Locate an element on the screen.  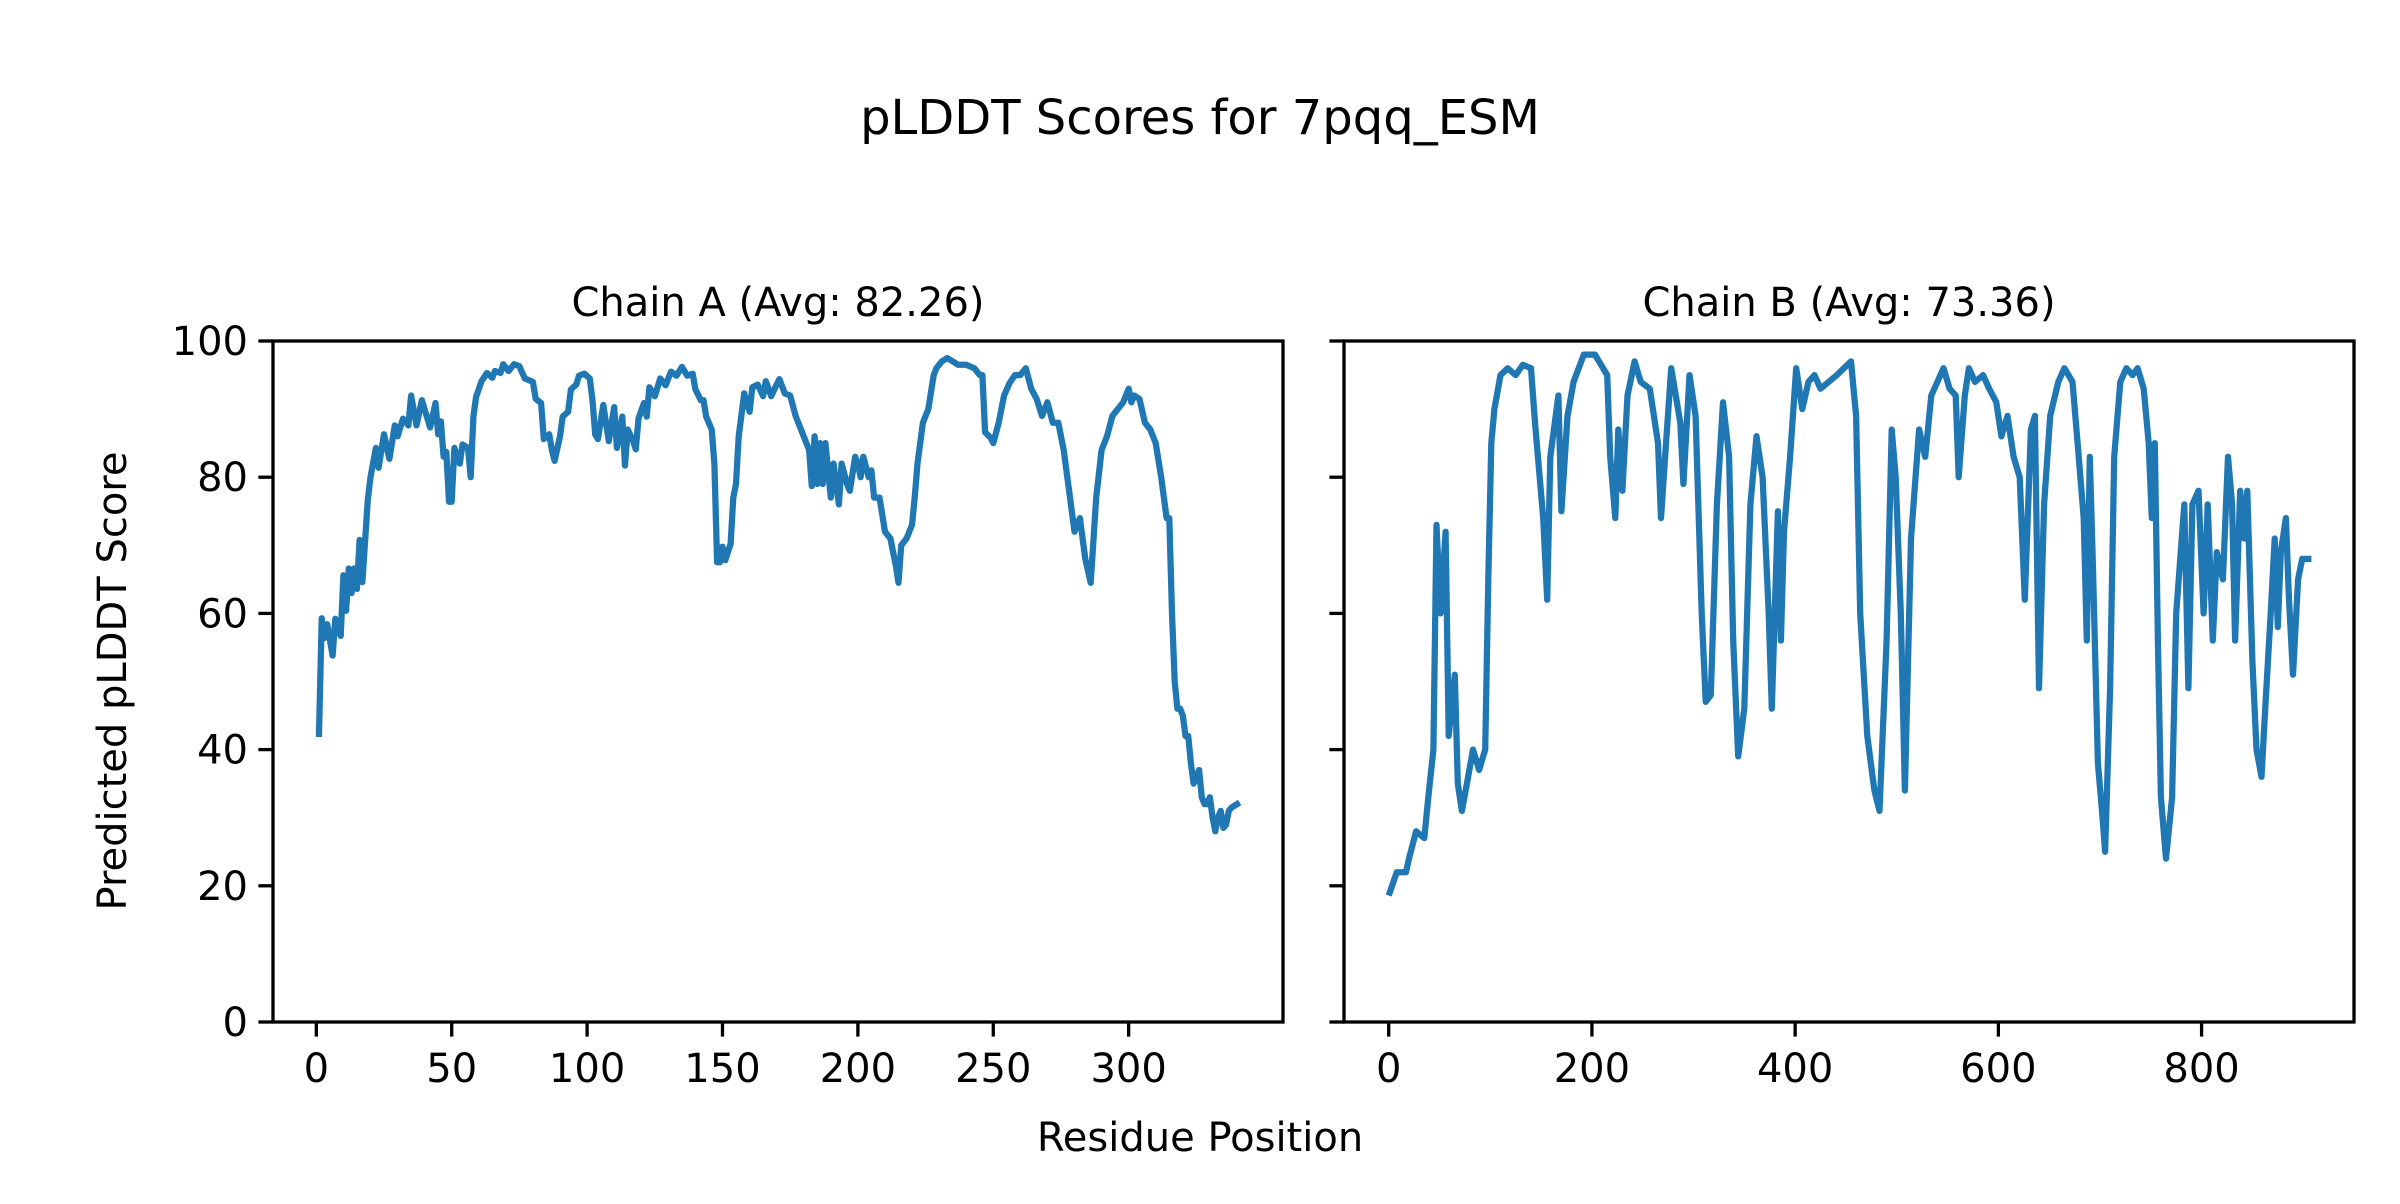
chain-a-x-tick-label: 50 is located at coordinates (451, 1069).